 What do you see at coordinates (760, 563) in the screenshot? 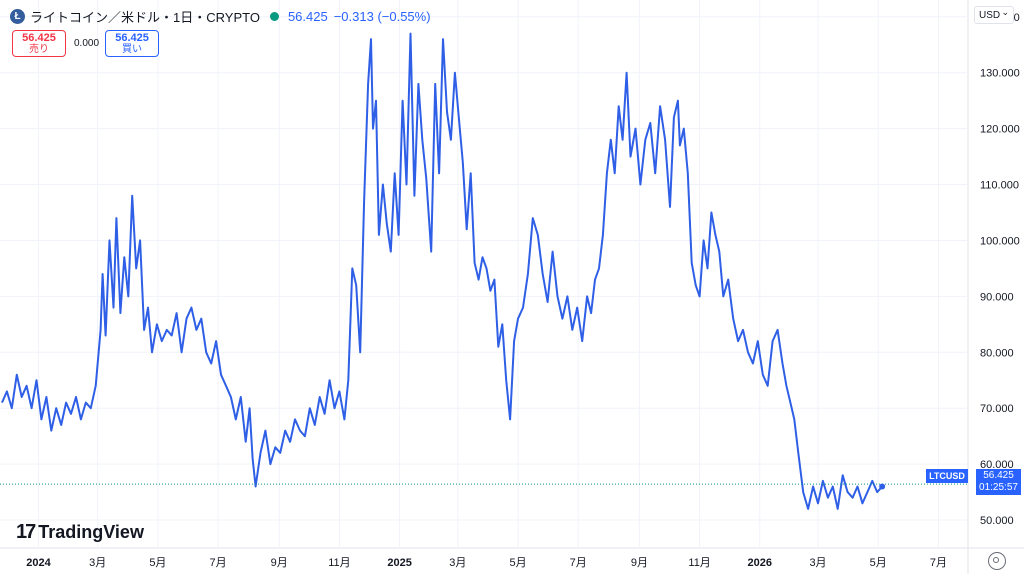
I see `x-tick-label: 2026` at bounding box center [760, 563].